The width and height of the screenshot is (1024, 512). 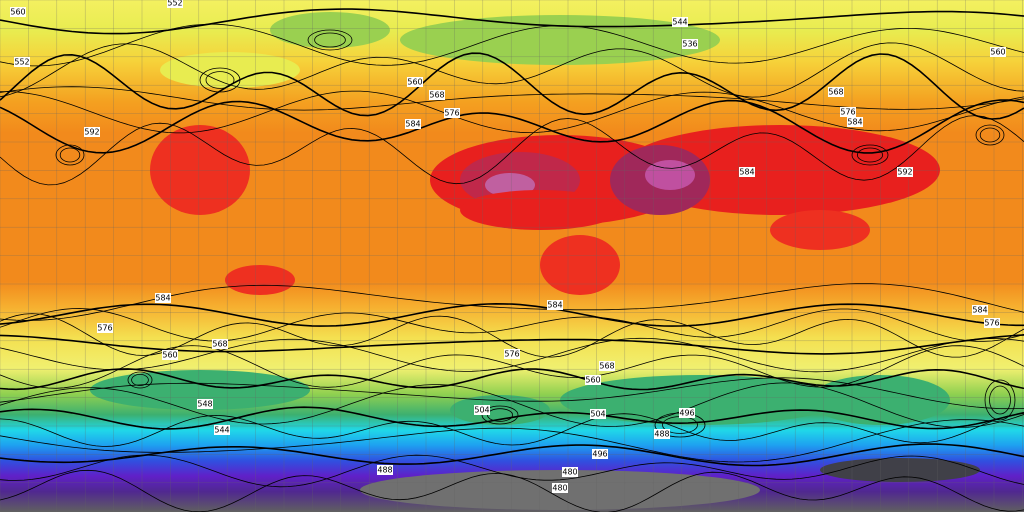 I want to click on contour-label: 504, so click(x=481, y=410).